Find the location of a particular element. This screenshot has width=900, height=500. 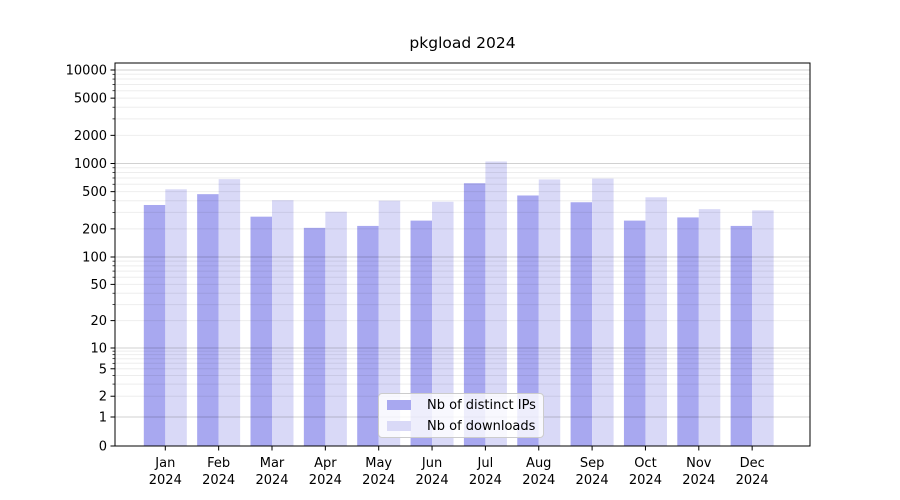

x-tick-label-month: Jul is located at coordinates (485, 463).